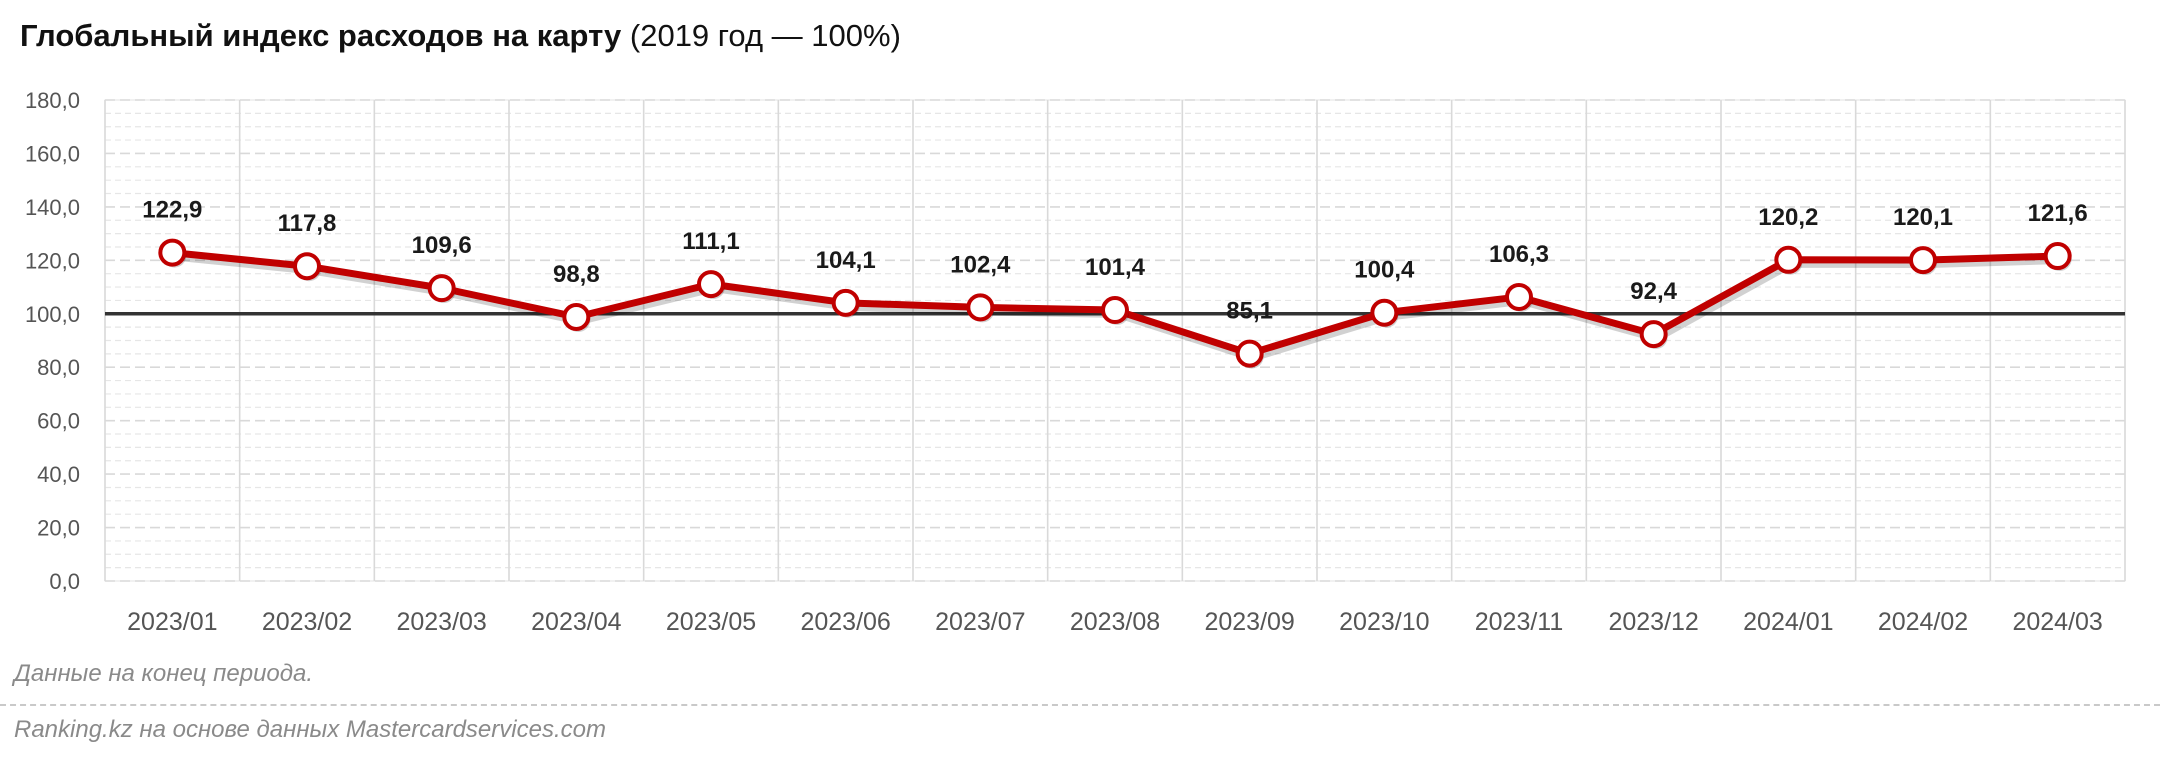  What do you see at coordinates (1519, 622) in the screenshot?
I see `x-tick-label: 2023/11` at bounding box center [1519, 622].